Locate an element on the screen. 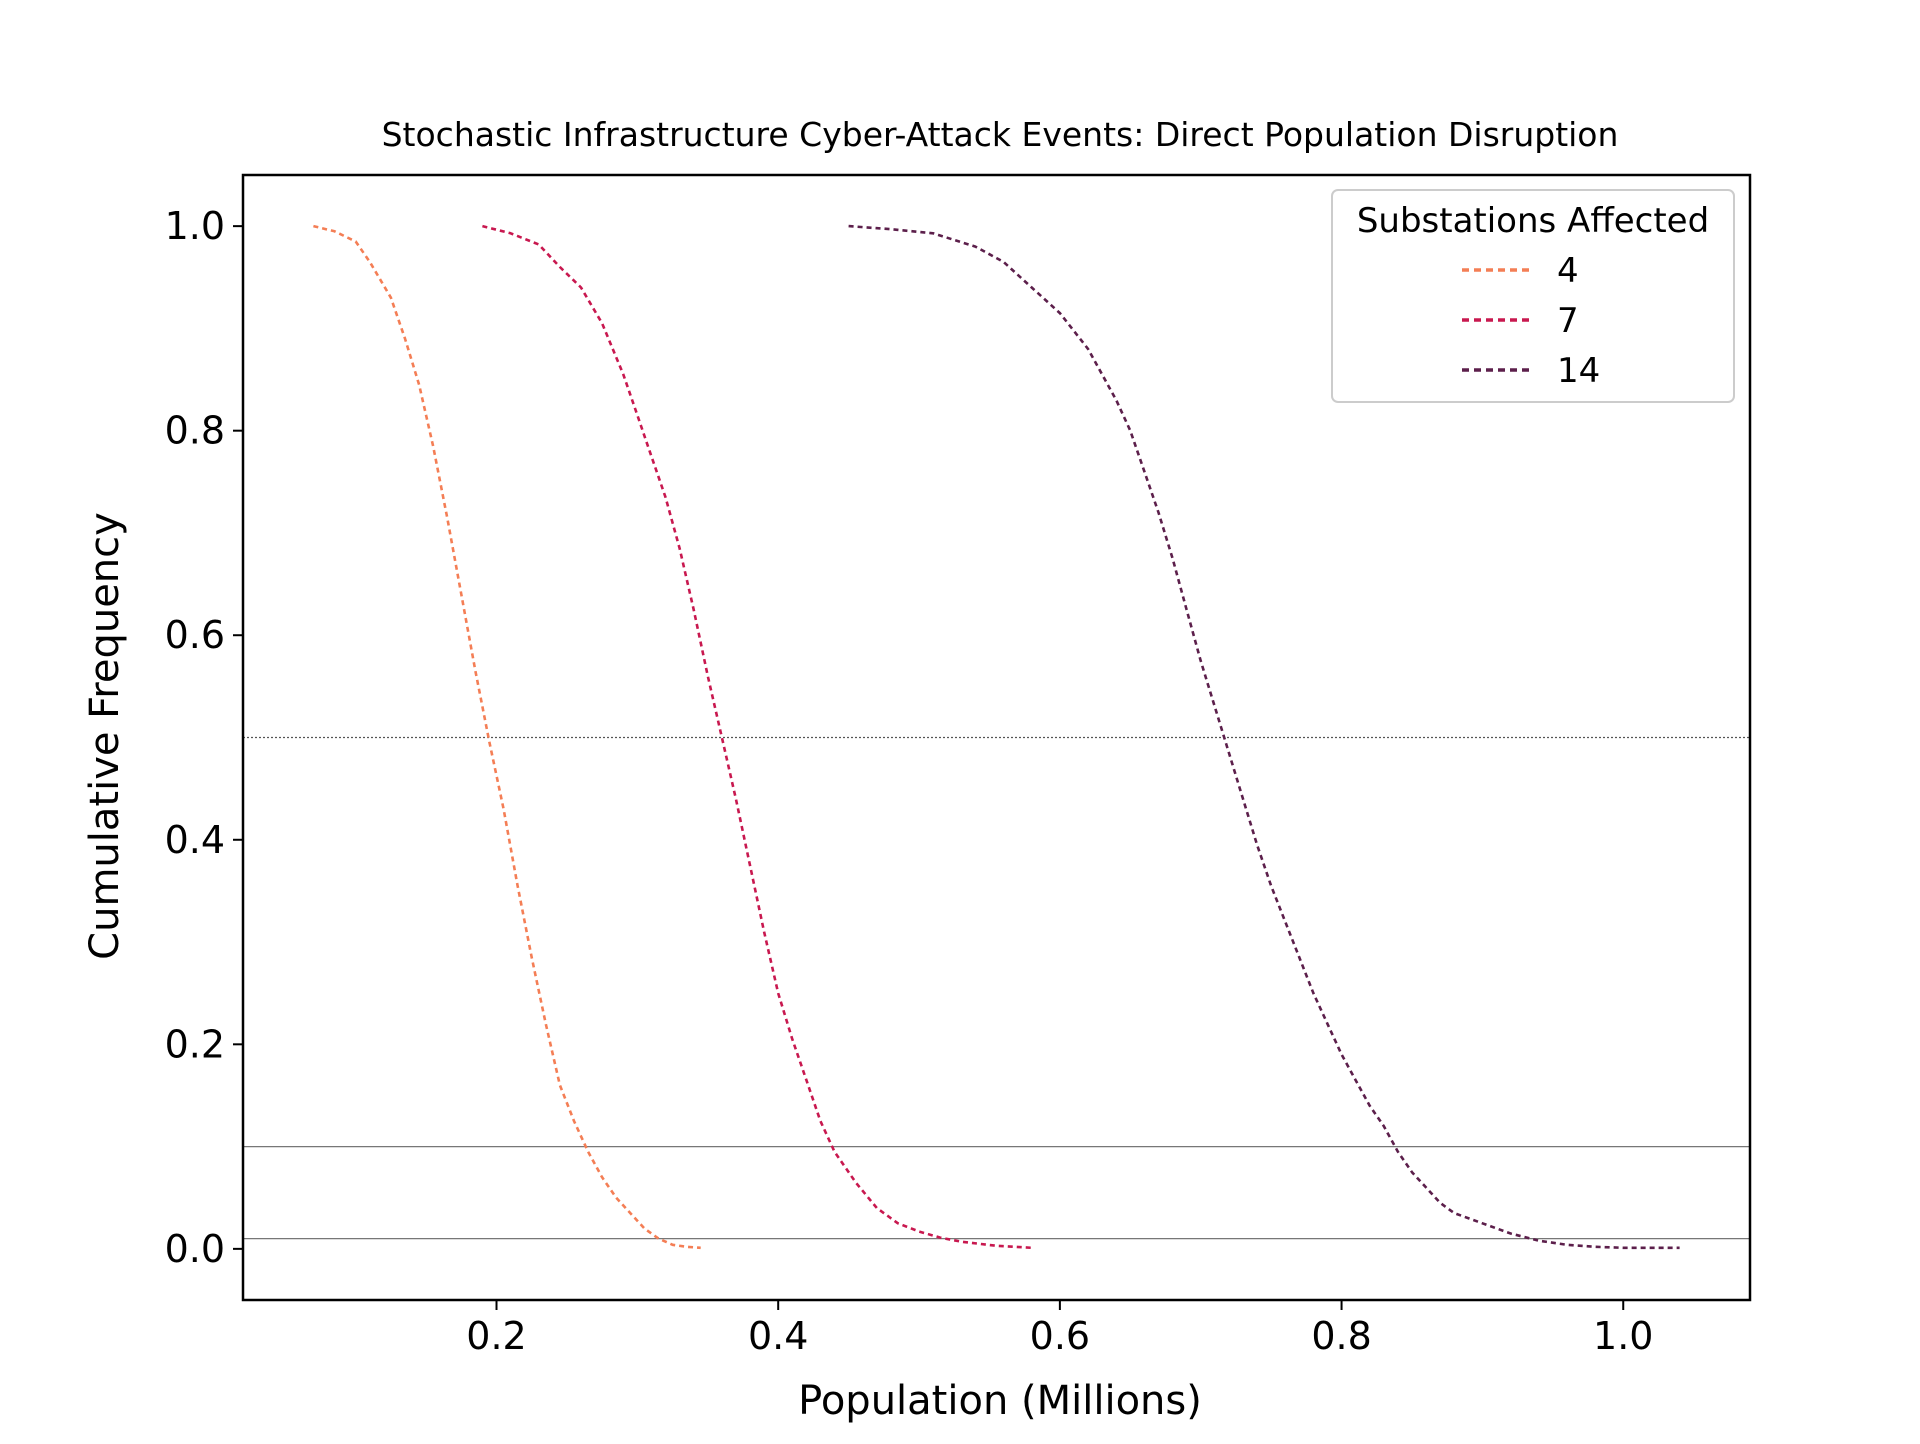 The image size is (1920, 1444). y-tick-label: 1.0 is located at coordinates (195, 226).